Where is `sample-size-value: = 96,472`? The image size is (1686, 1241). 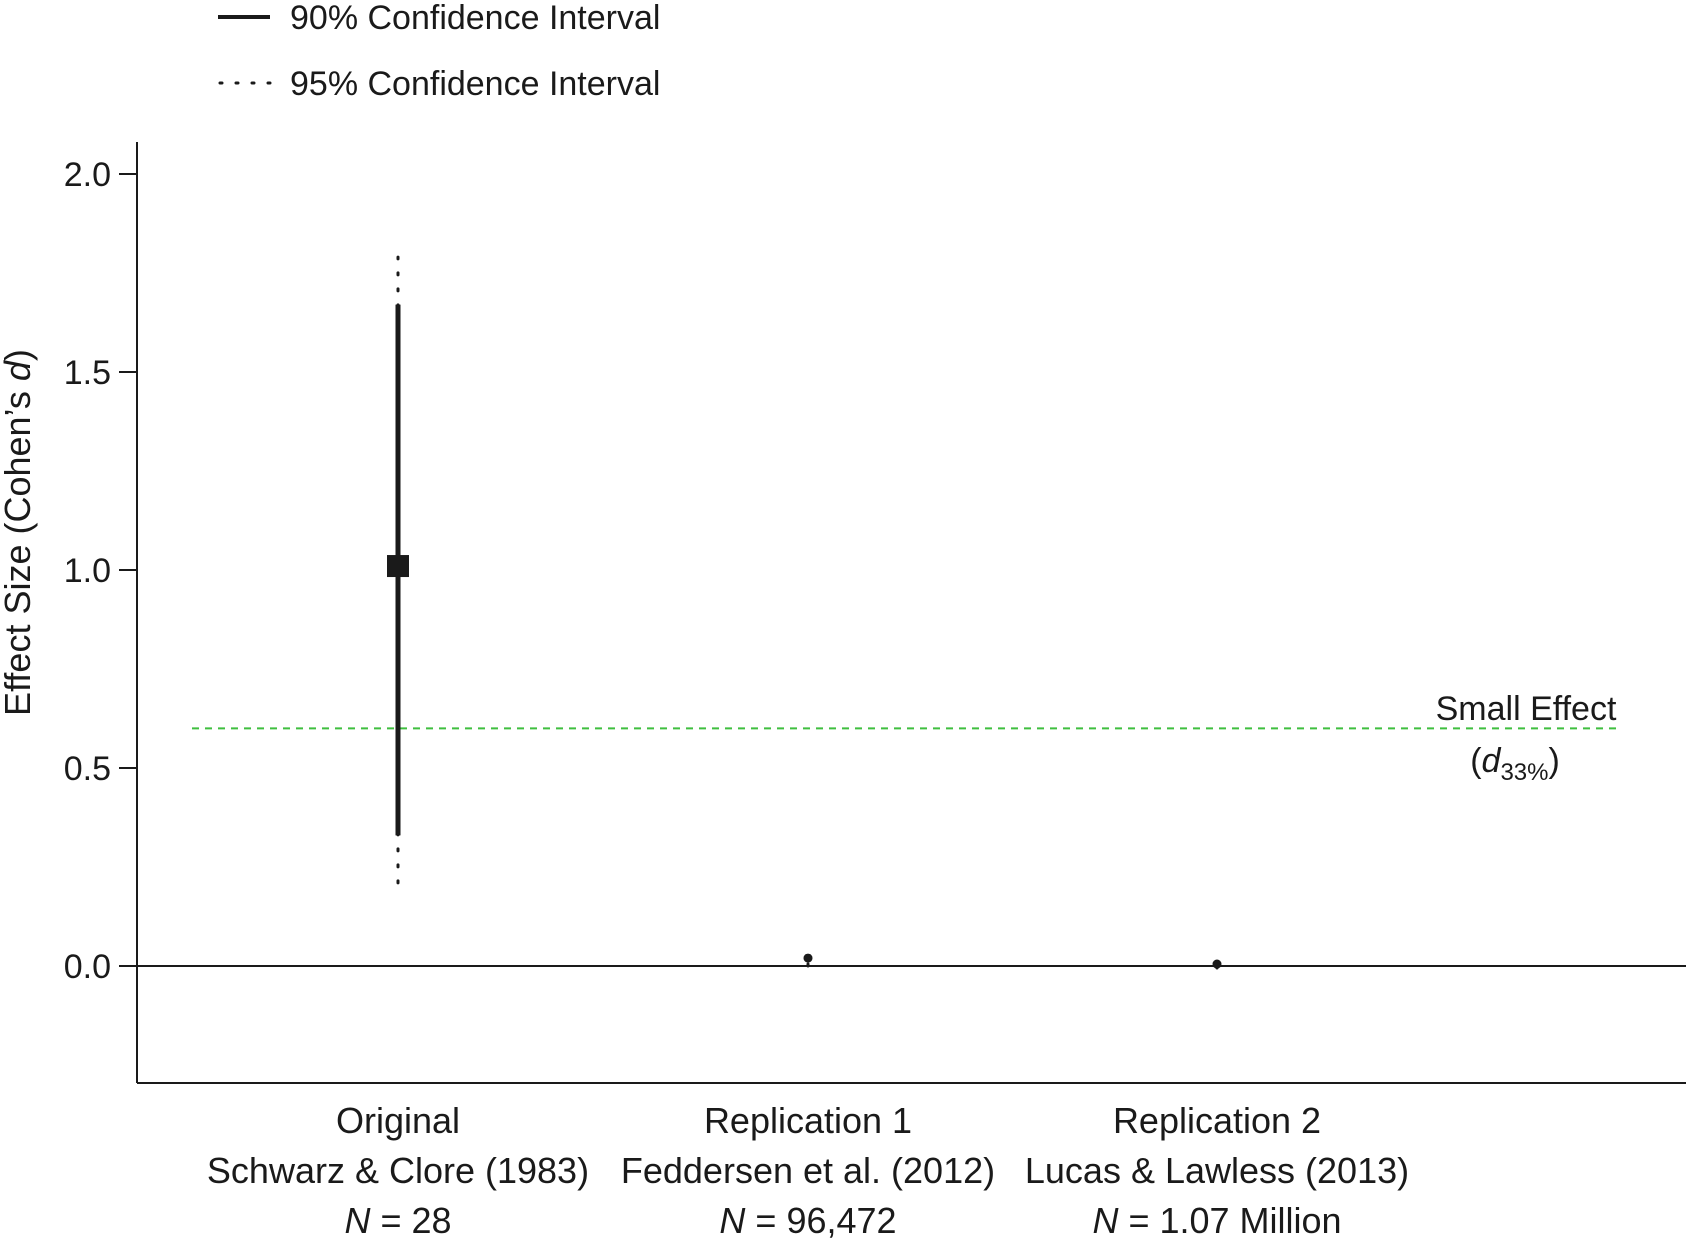 sample-size-value: = 96,472 is located at coordinates (820, 1220).